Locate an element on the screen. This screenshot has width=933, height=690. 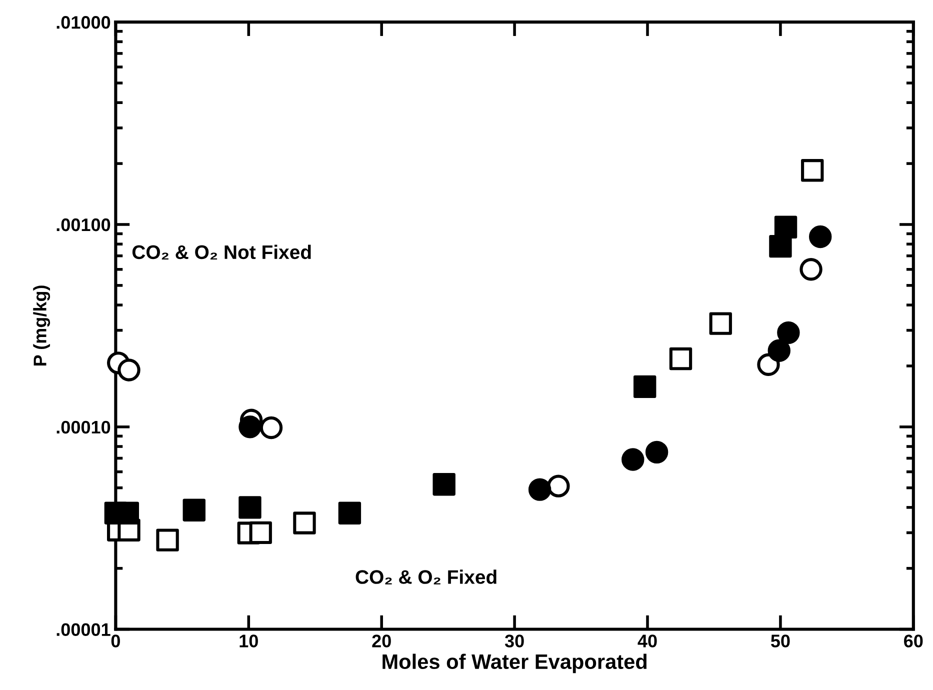
x-tick-label: 10 is located at coordinates (249, 641).